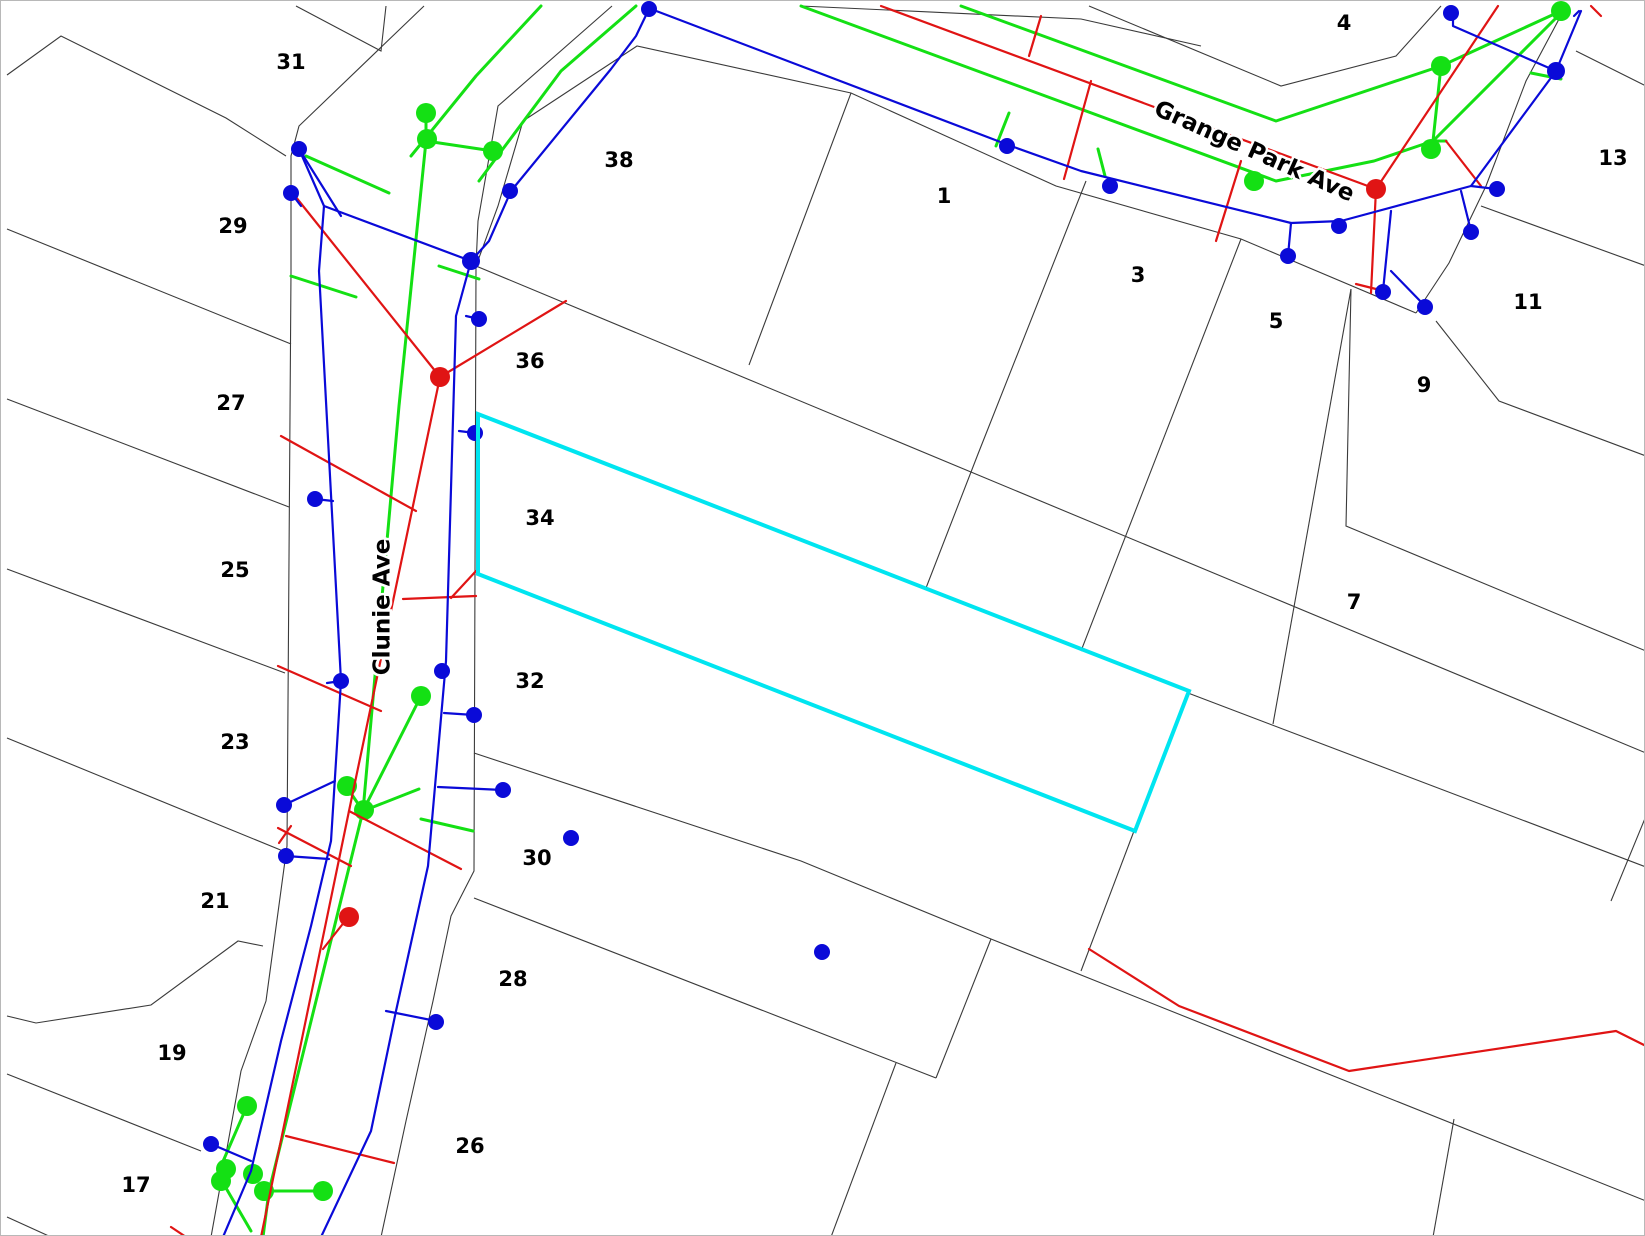  What do you see at coordinates (512, 979) in the screenshot?
I see `lot-label: 28` at bounding box center [512, 979].